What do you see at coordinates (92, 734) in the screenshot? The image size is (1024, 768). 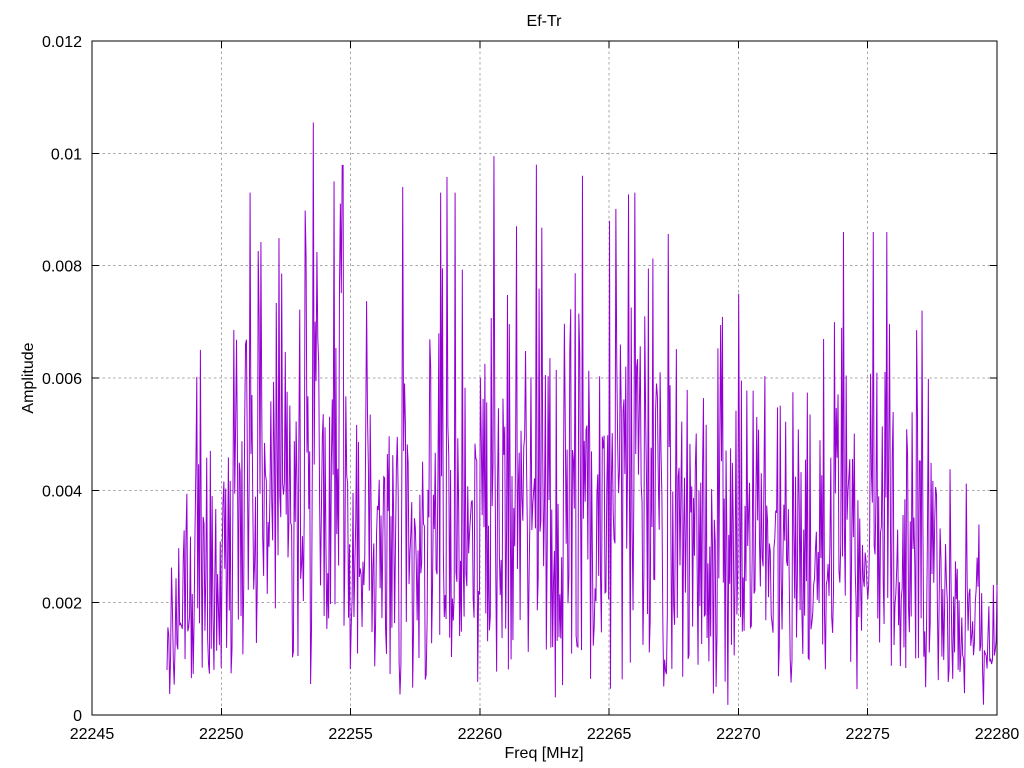 I see `x-tick-label: 22245` at bounding box center [92, 734].